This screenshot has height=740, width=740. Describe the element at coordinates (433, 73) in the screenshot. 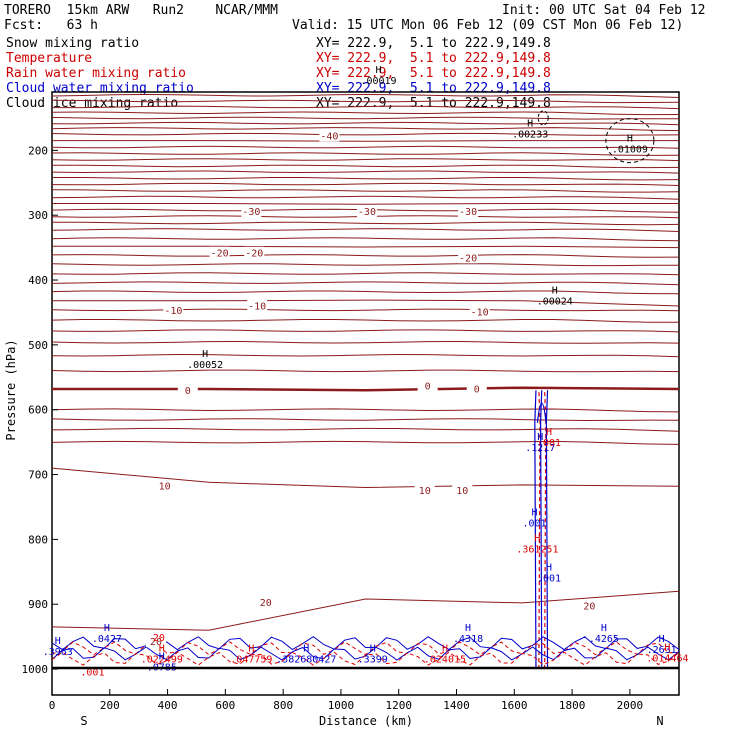

I see `legend-xy-rain: XY= 222.9, 5.1 to 222.9,149.8` at that location.